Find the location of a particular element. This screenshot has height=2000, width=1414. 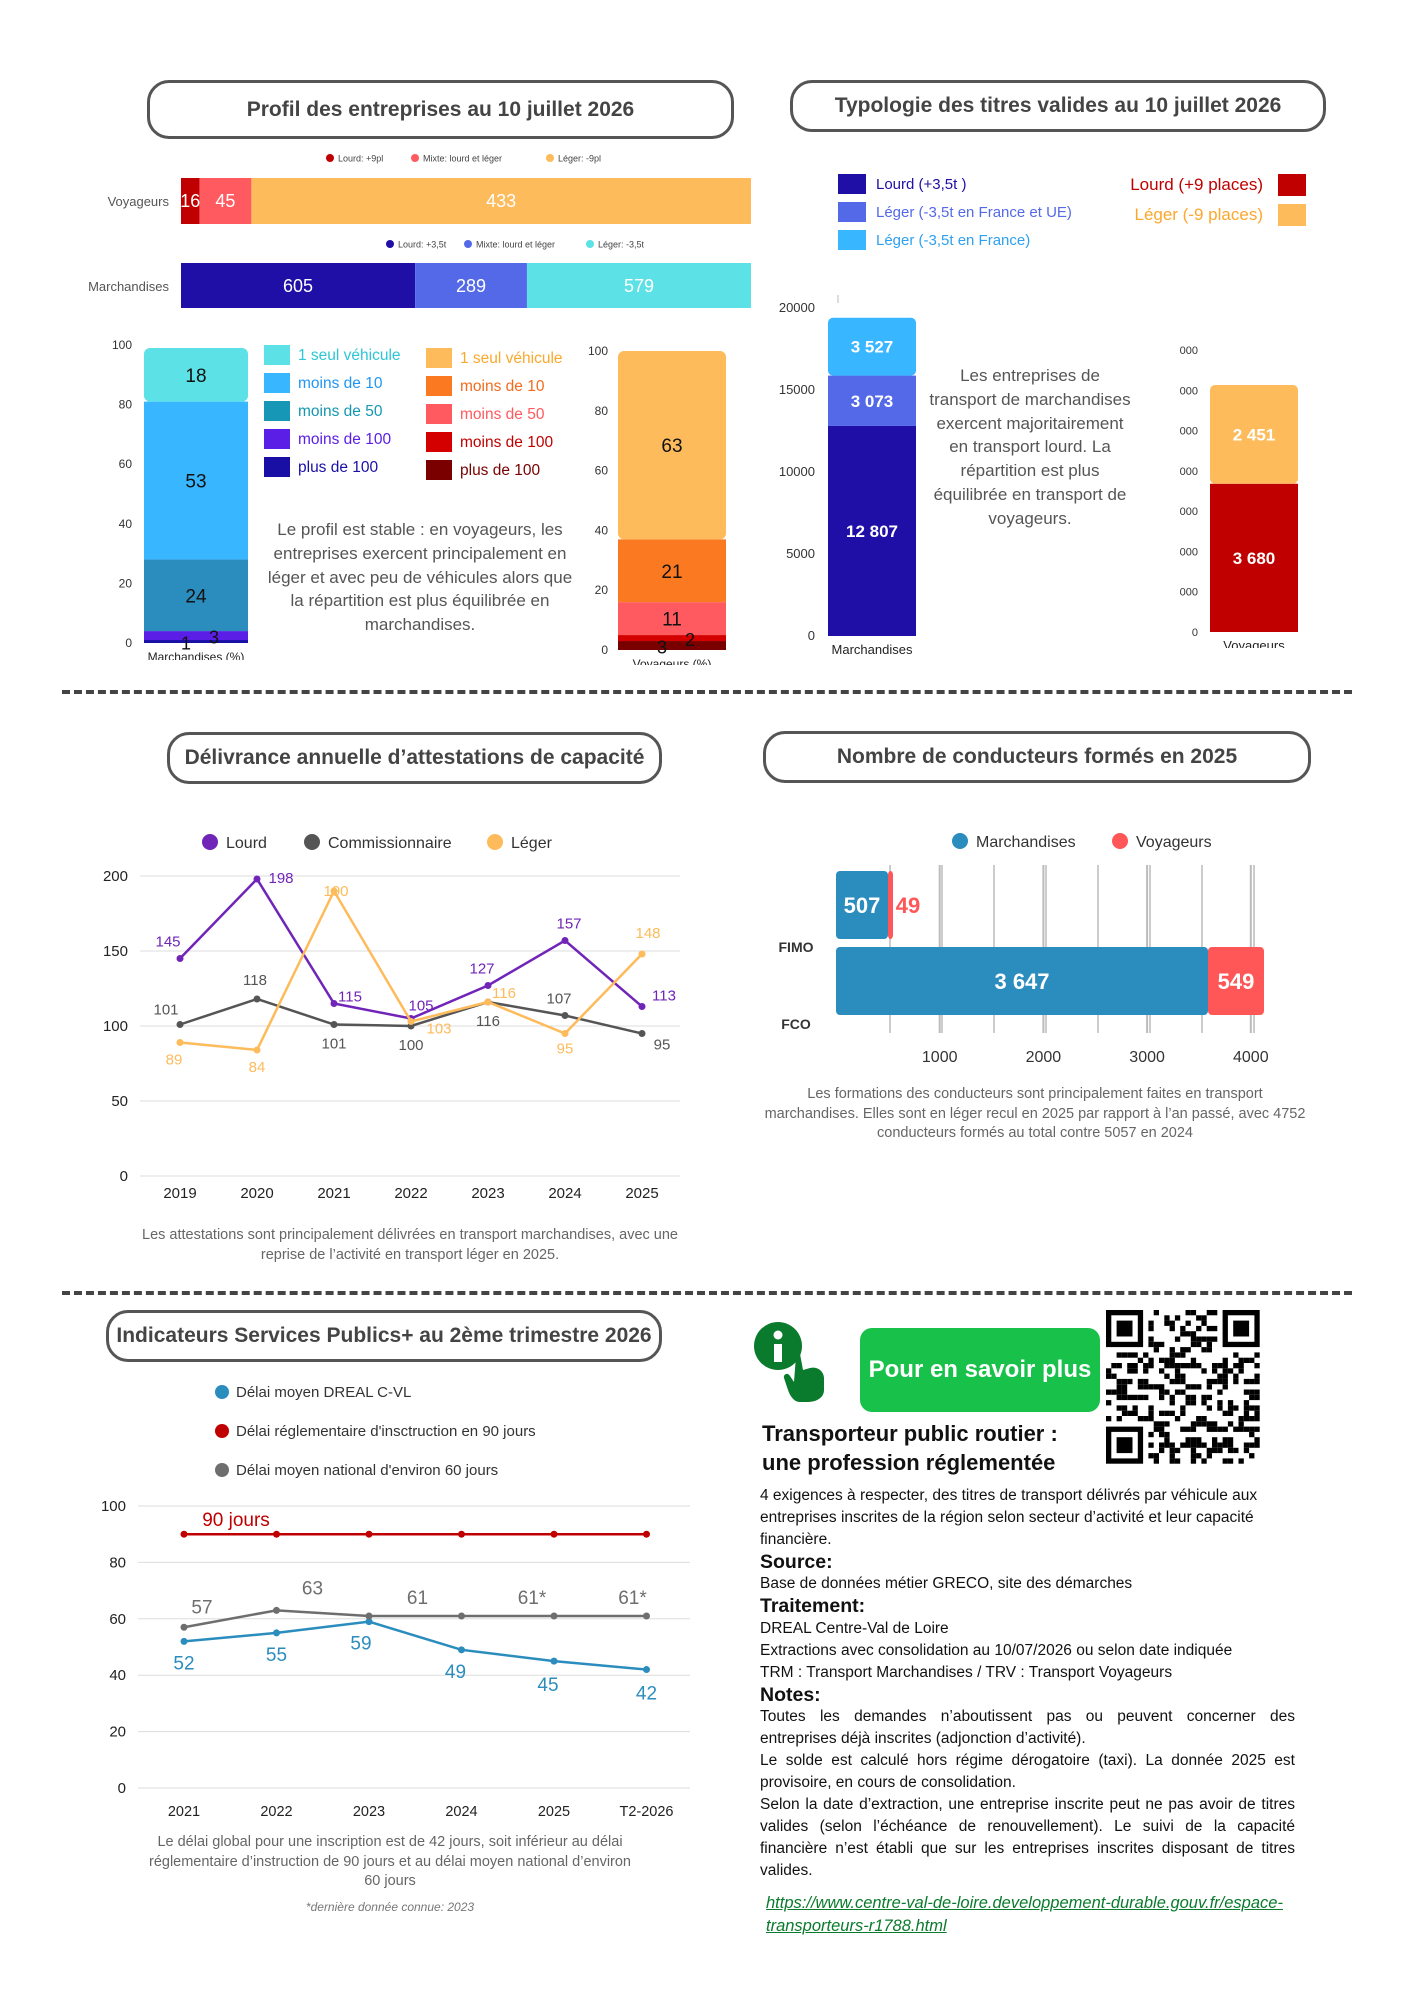

y-tick-label: 2000 is located at coordinates (1189, 552).